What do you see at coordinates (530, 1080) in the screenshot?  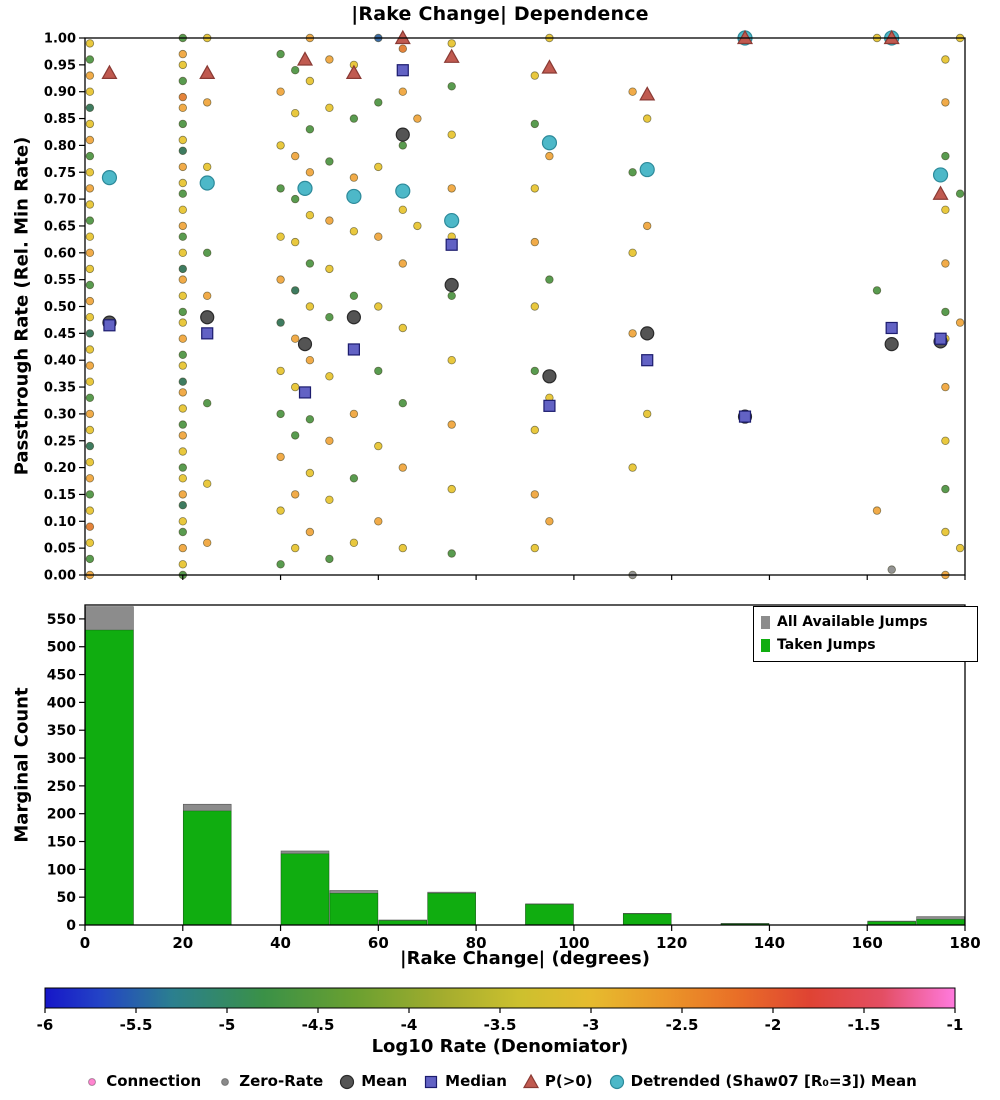 I see `triangle-marker-icon` at bounding box center [530, 1080].